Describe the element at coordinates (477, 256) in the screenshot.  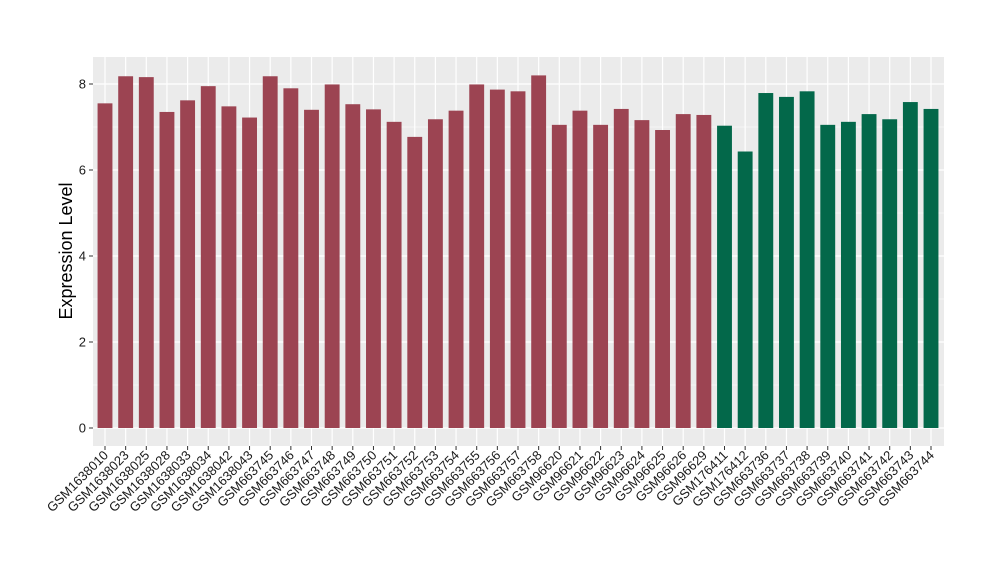
I see `bar-GSM663755` at that location.